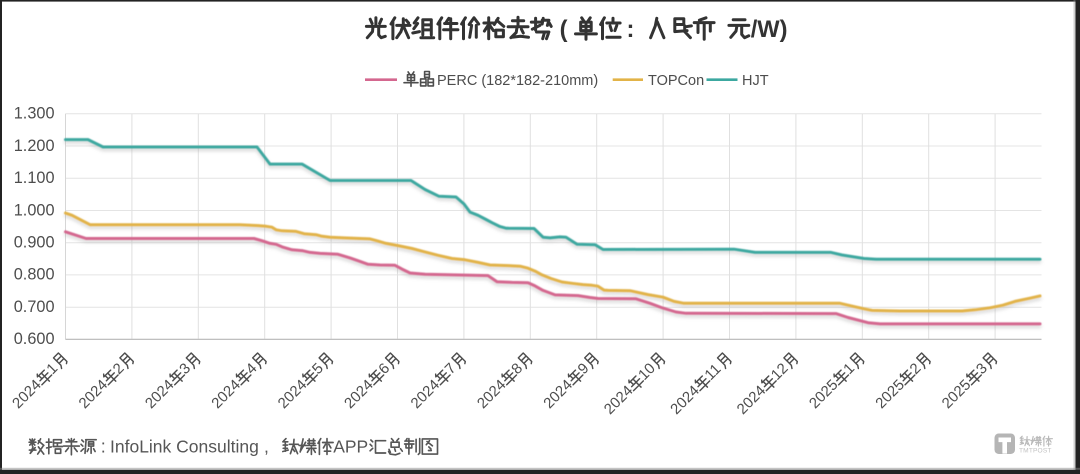 The image size is (1080, 474). Describe the element at coordinates (34, 307) in the screenshot. I see `svg-text: 0.700` at that location.